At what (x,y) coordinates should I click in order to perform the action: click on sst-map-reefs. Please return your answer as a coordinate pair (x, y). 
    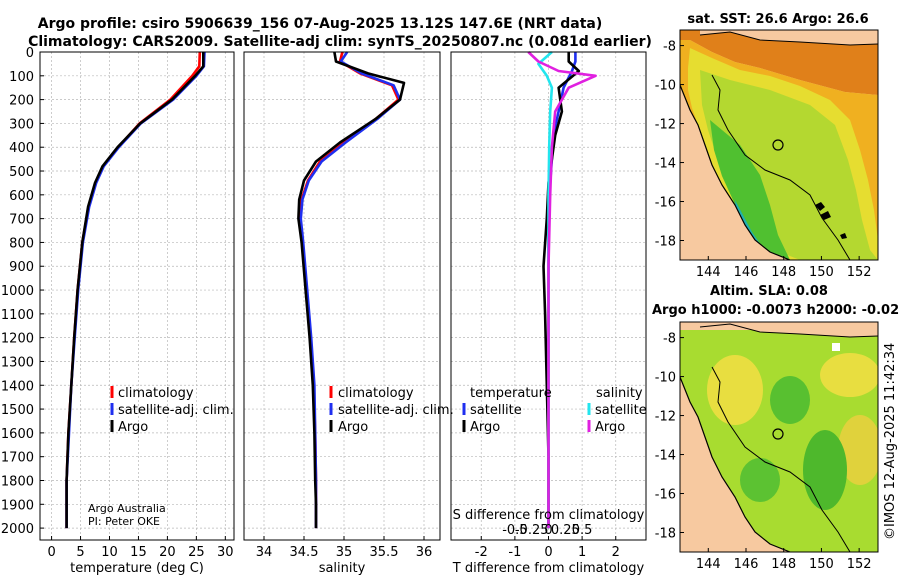
    Looking at the image, I should click on (831, 220).